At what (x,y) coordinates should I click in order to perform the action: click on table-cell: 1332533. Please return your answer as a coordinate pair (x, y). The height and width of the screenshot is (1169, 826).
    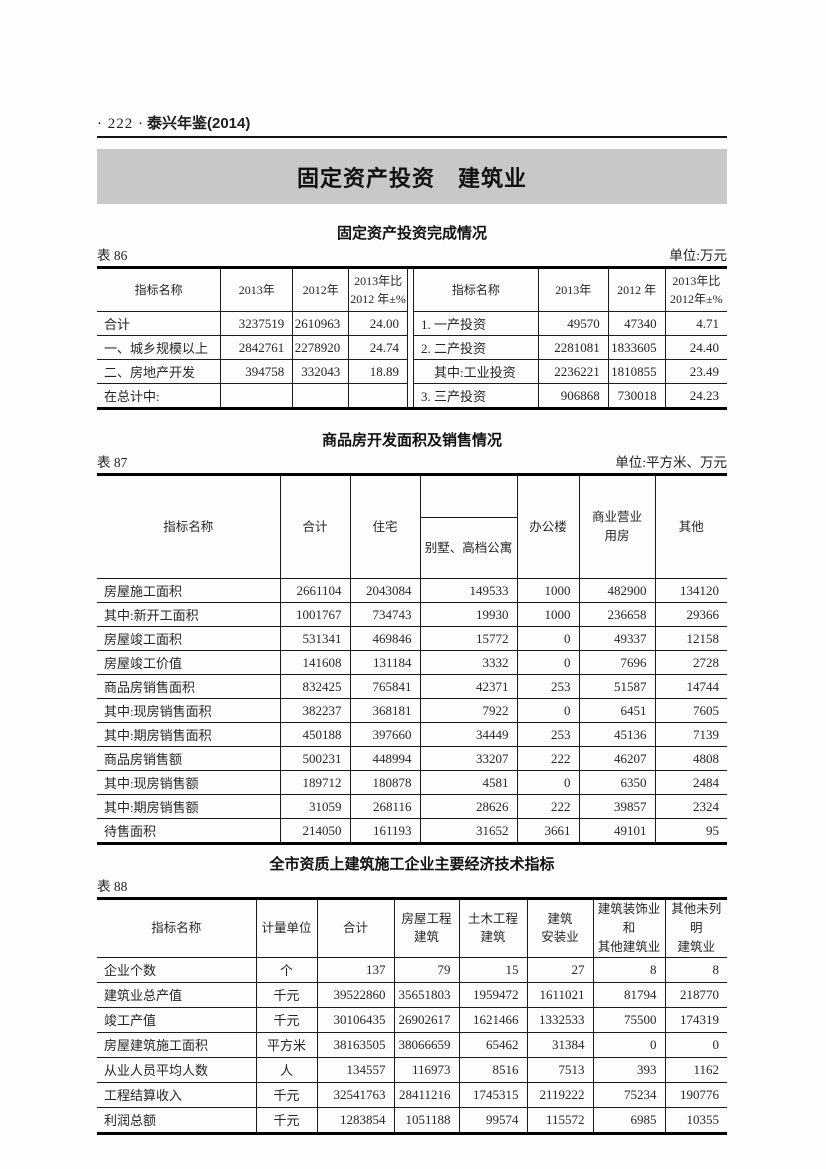
    Looking at the image, I should click on (560, 1019).